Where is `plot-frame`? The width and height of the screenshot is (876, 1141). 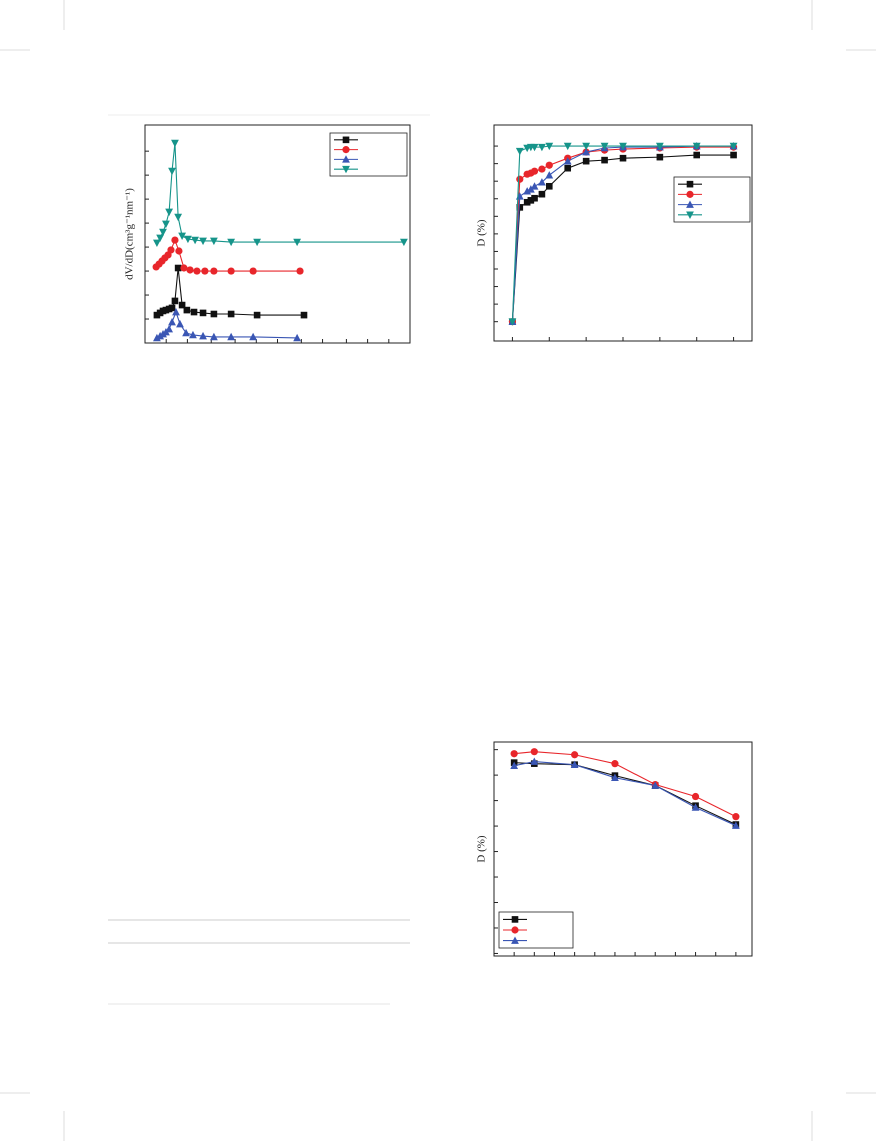 plot-frame is located at coordinates (623, 849).